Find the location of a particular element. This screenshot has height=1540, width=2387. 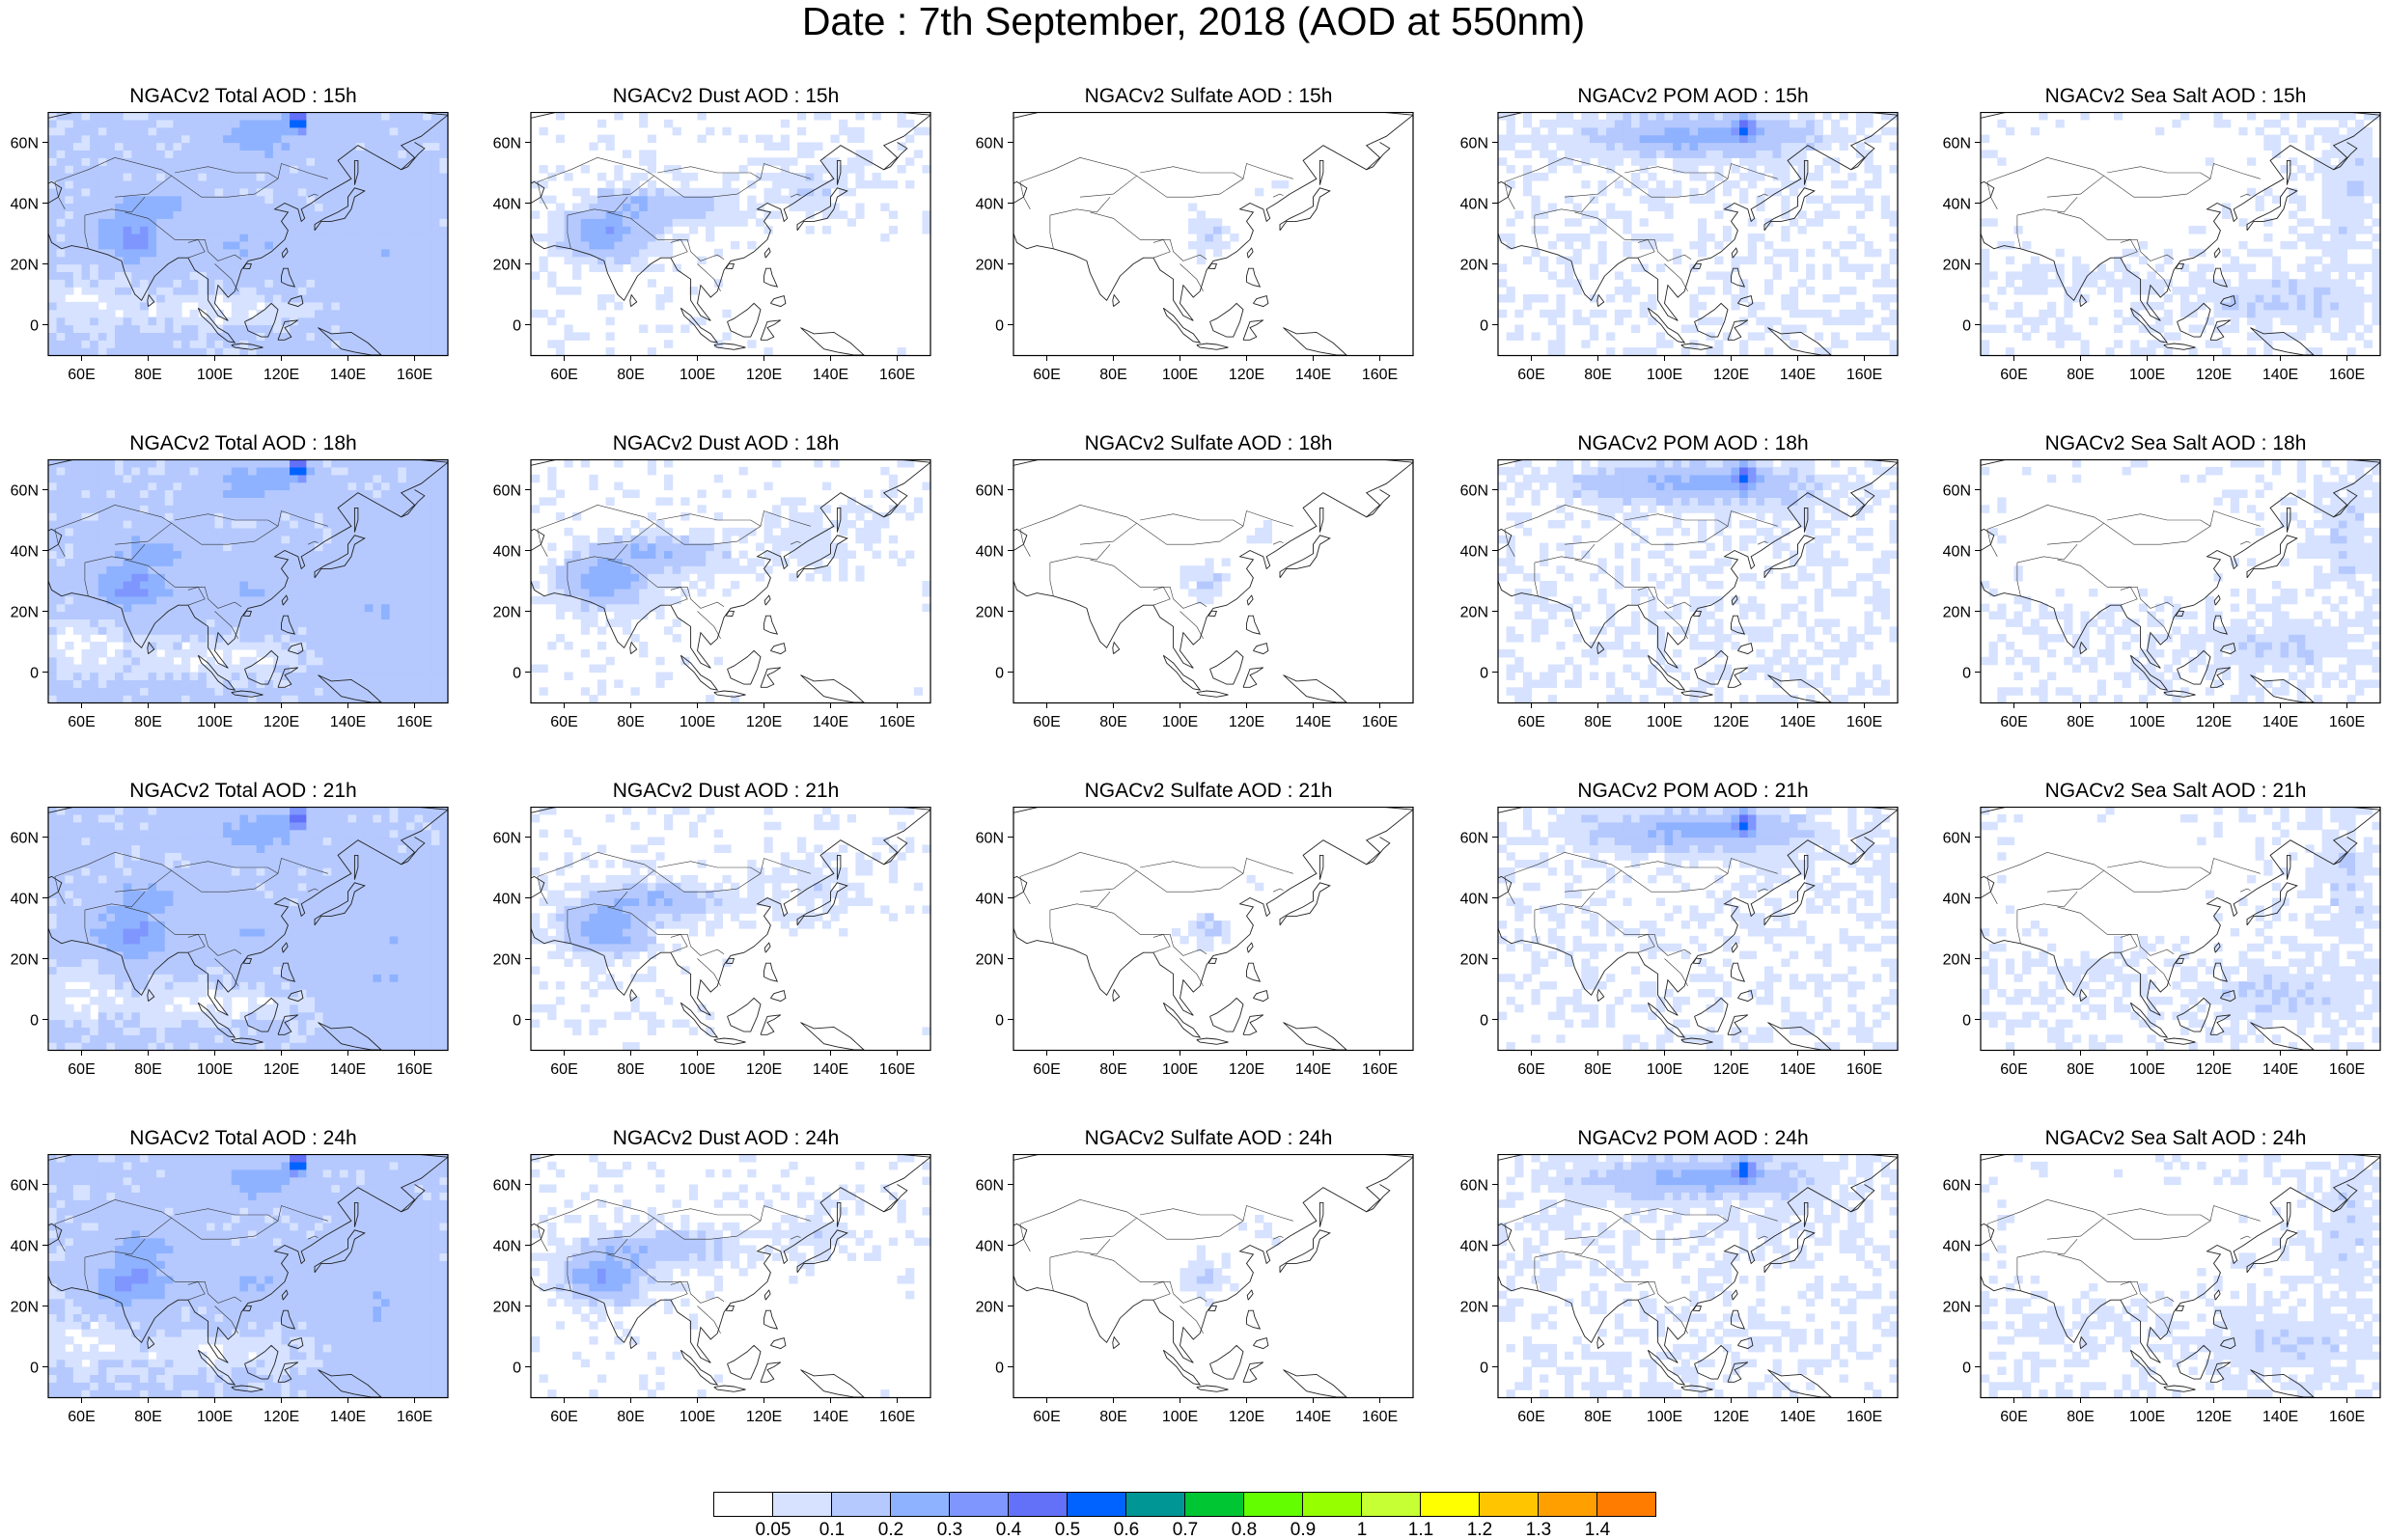

colorbar-label: 0.6 is located at coordinates (1126, 1530).